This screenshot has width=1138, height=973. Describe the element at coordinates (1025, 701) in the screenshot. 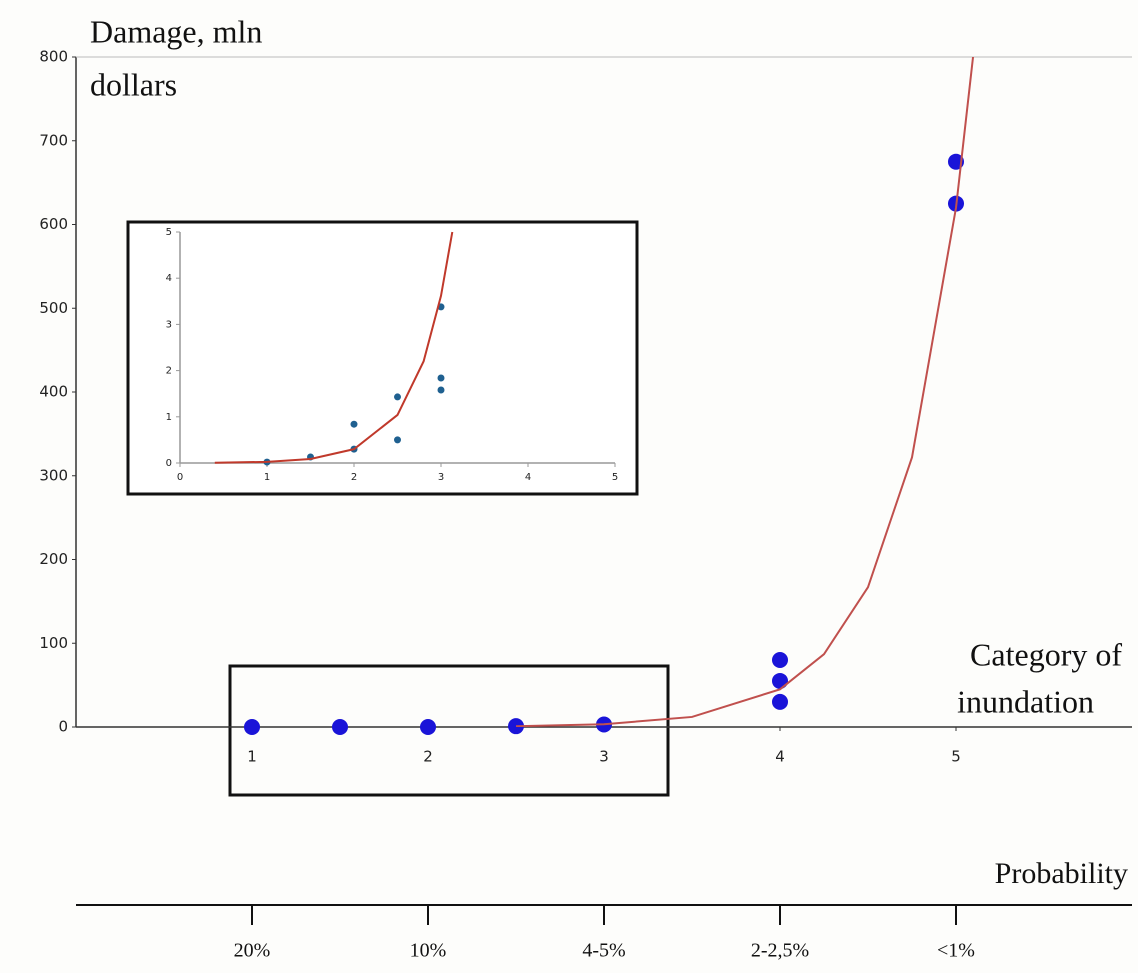

I see `x-axis-label: inundation` at that location.